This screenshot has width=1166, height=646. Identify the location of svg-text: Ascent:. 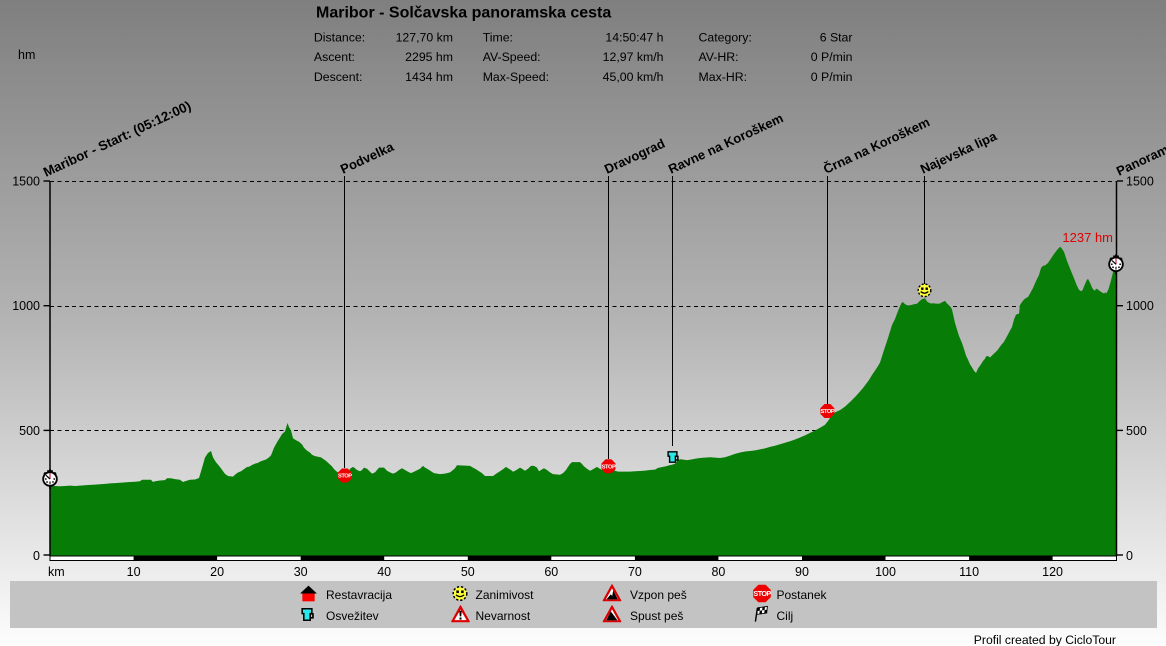
(334, 57).